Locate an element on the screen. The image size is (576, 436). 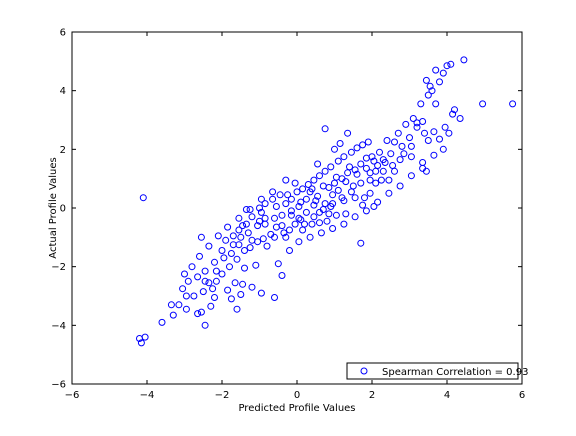
x-tick-label: −6 is located at coordinates (72, 395).